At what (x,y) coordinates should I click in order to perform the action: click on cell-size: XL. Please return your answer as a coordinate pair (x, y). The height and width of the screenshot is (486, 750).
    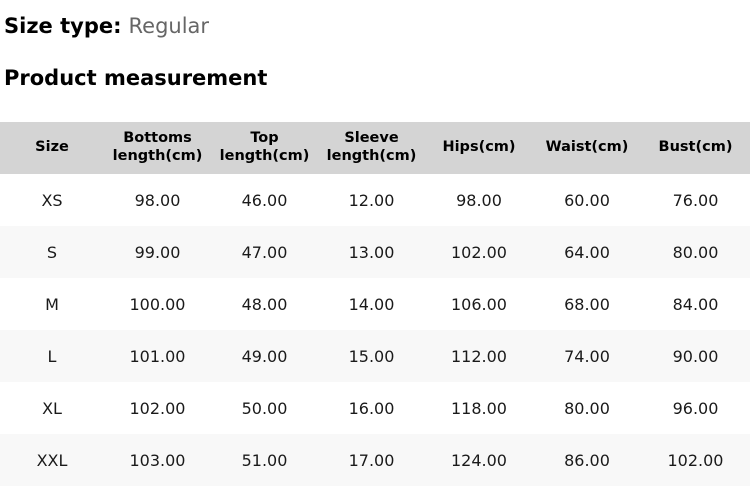
    Looking at the image, I should click on (52, 408).